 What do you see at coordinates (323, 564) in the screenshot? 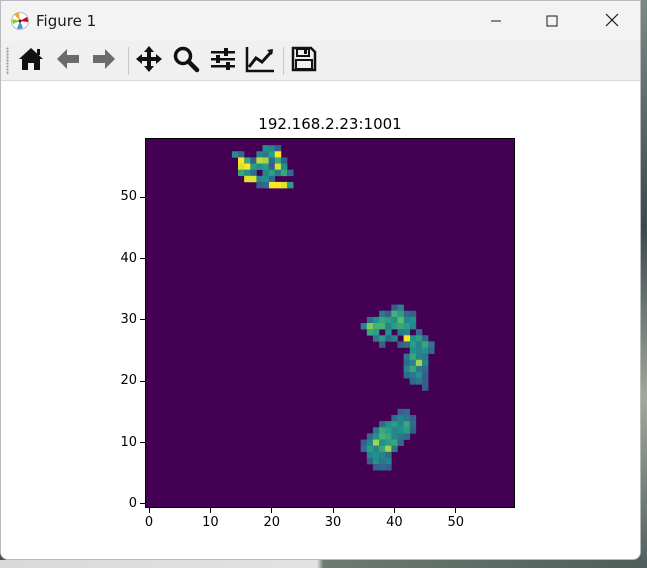
I see `desktop-background-bottom` at bounding box center [323, 564].